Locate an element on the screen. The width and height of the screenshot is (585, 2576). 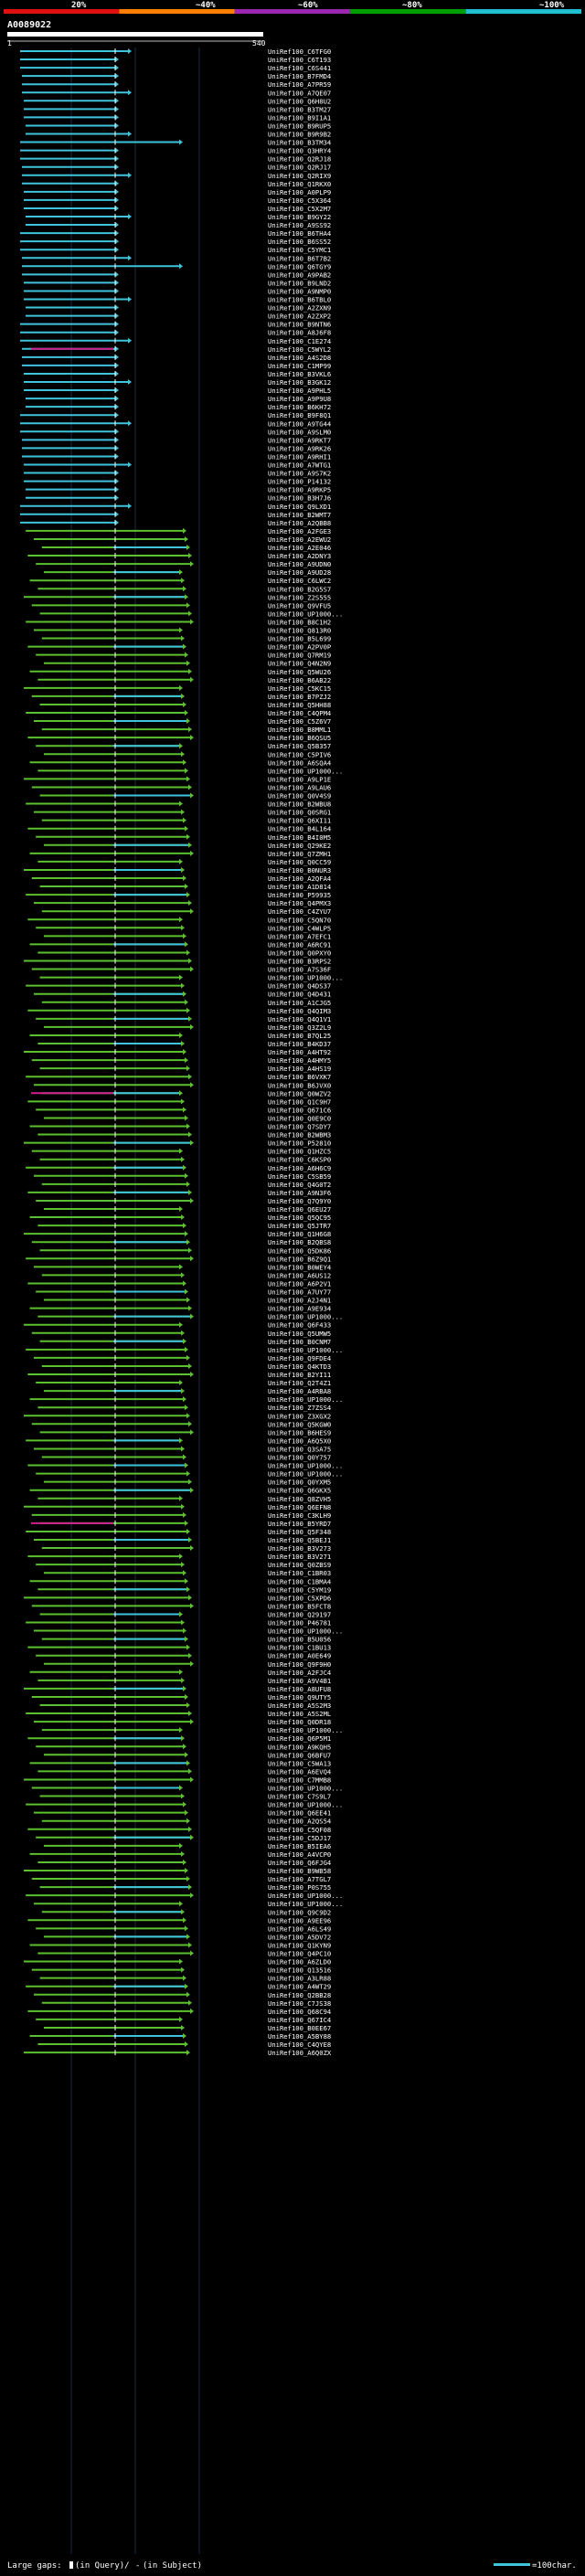
hit-label: UniRef100_A5DV72 is located at coordinates (299, 1937).